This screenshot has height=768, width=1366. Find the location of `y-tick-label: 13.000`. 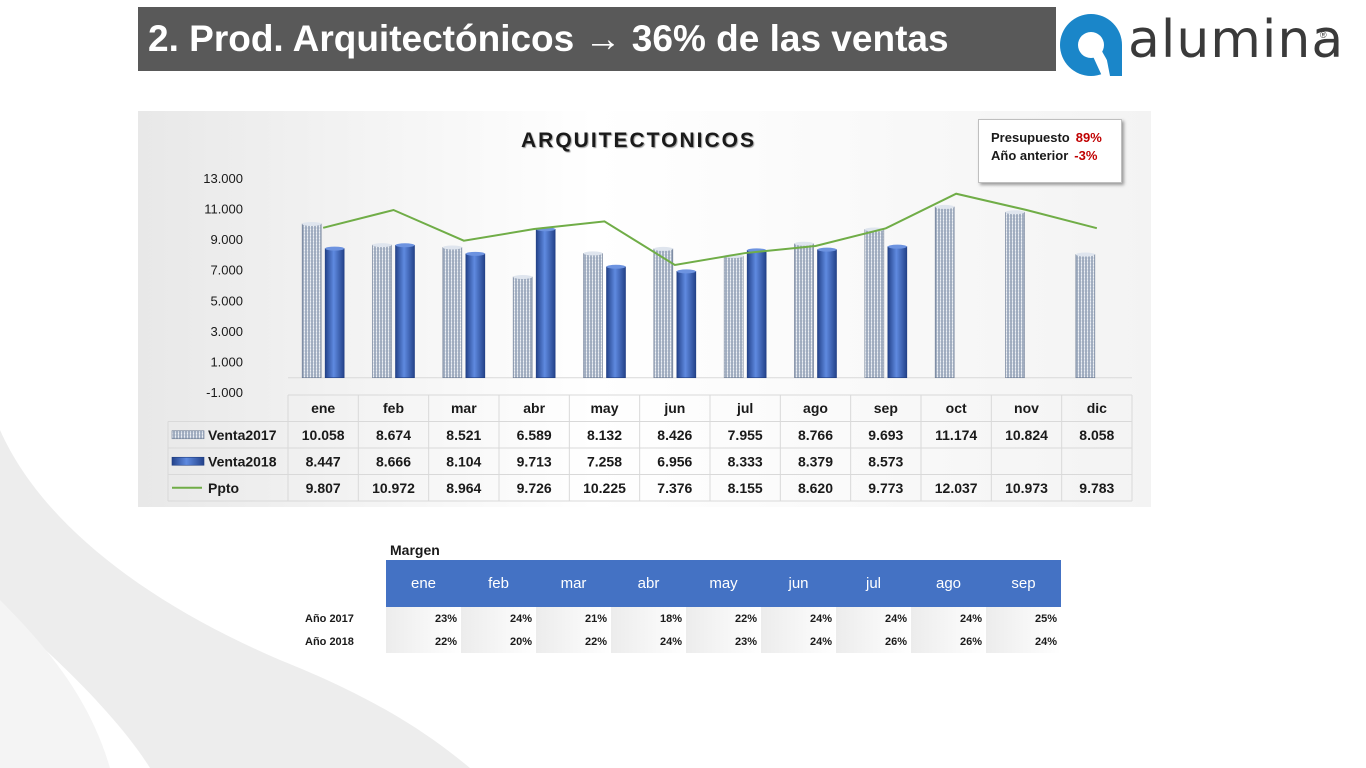

y-tick-label: 13.000 is located at coordinates (223, 178).